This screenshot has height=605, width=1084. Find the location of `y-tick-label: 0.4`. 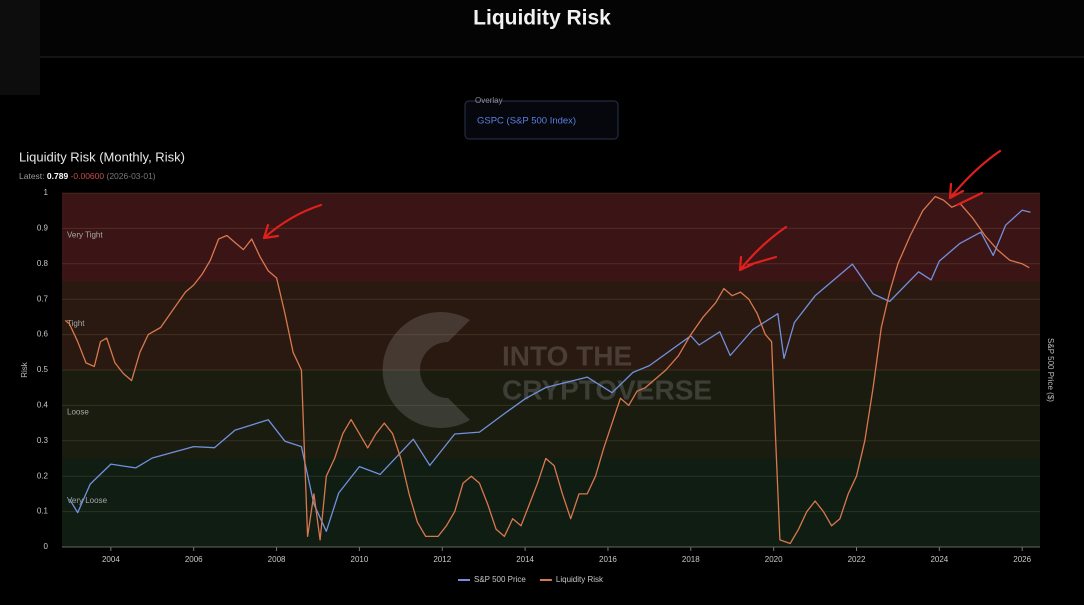

y-tick-label: 0.4 is located at coordinates (43, 405).